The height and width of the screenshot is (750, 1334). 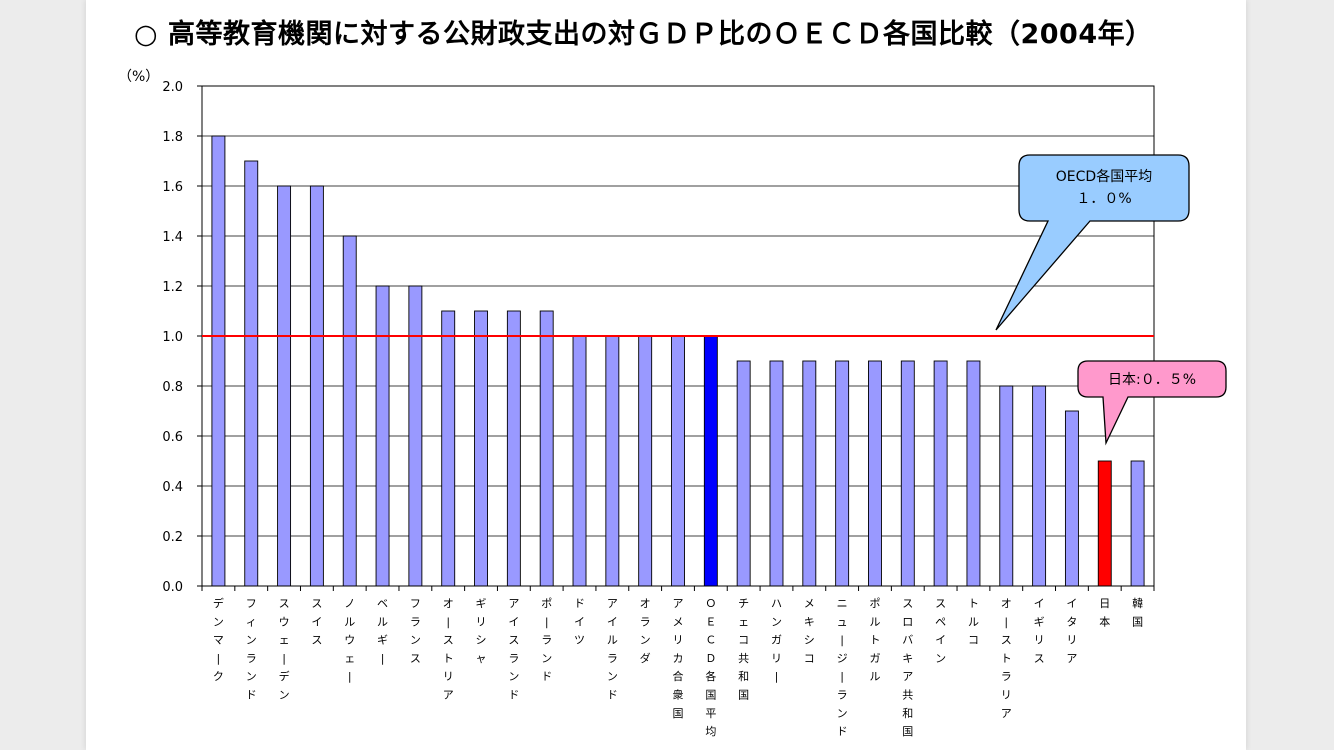 What do you see at coordinates (172, 87) in the screenshot?
I see `y-tick-label: 2.0` at bounding box center [172, 87].